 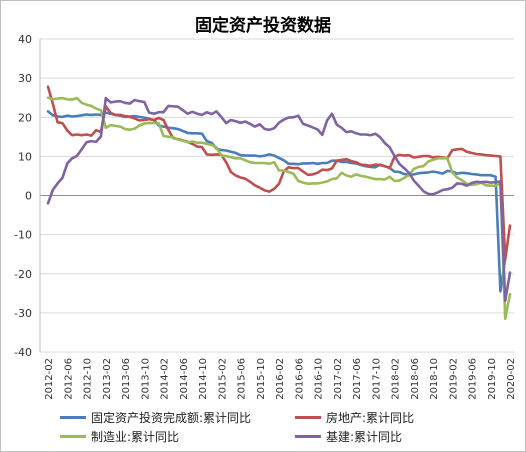 I want to click on x-tick-label: 2019-02, so click(x=453, y=379).